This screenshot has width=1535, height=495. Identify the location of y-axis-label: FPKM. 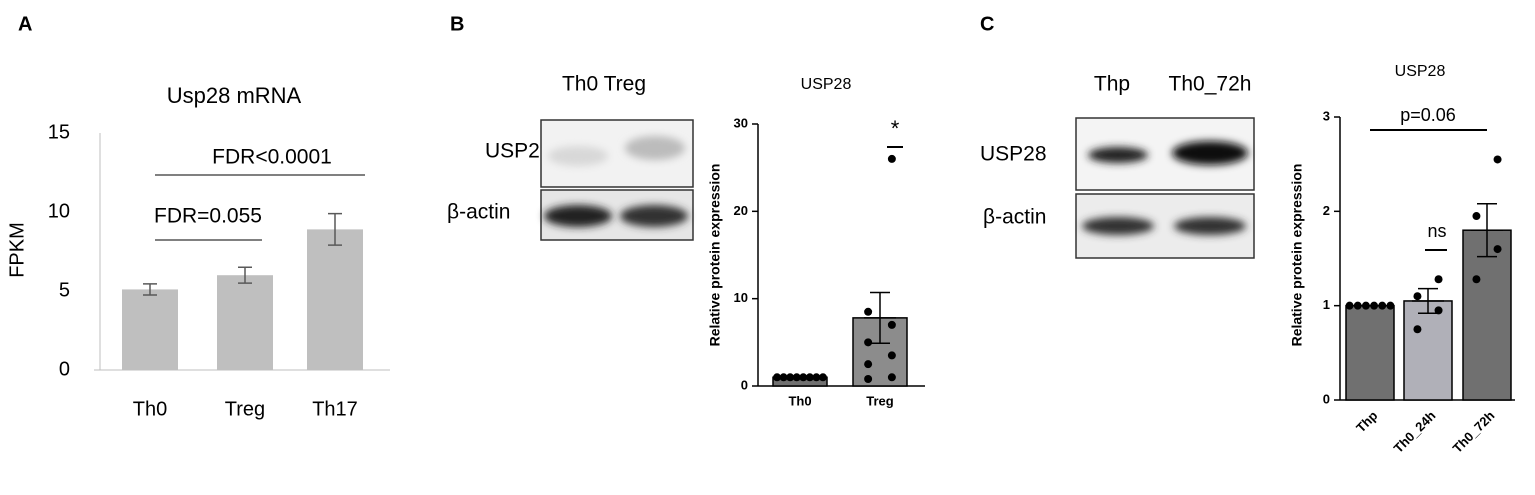
(17, 250).